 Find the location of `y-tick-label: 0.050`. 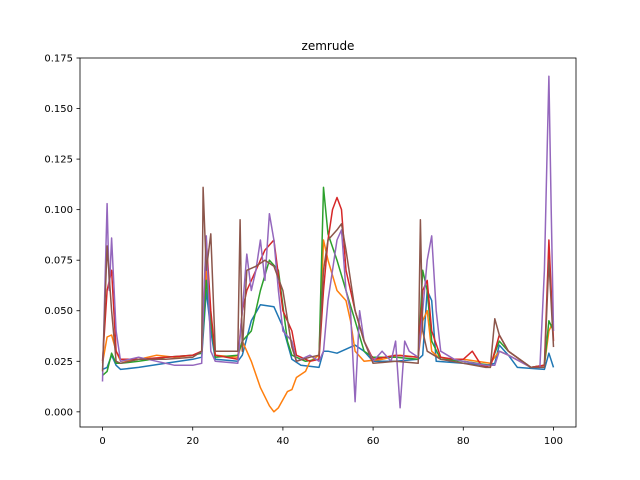

y-tick-label: 0.050 is located at coordinates (58, 311).